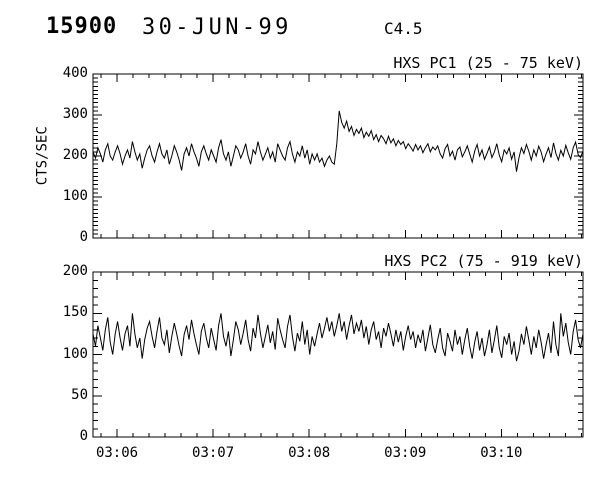 Image resolution: width=600 pixels, height=480 pixels. Describe the element at coordinates (405, 453) in the screenshot. I see `x-tick-label: 03:09` at that location.